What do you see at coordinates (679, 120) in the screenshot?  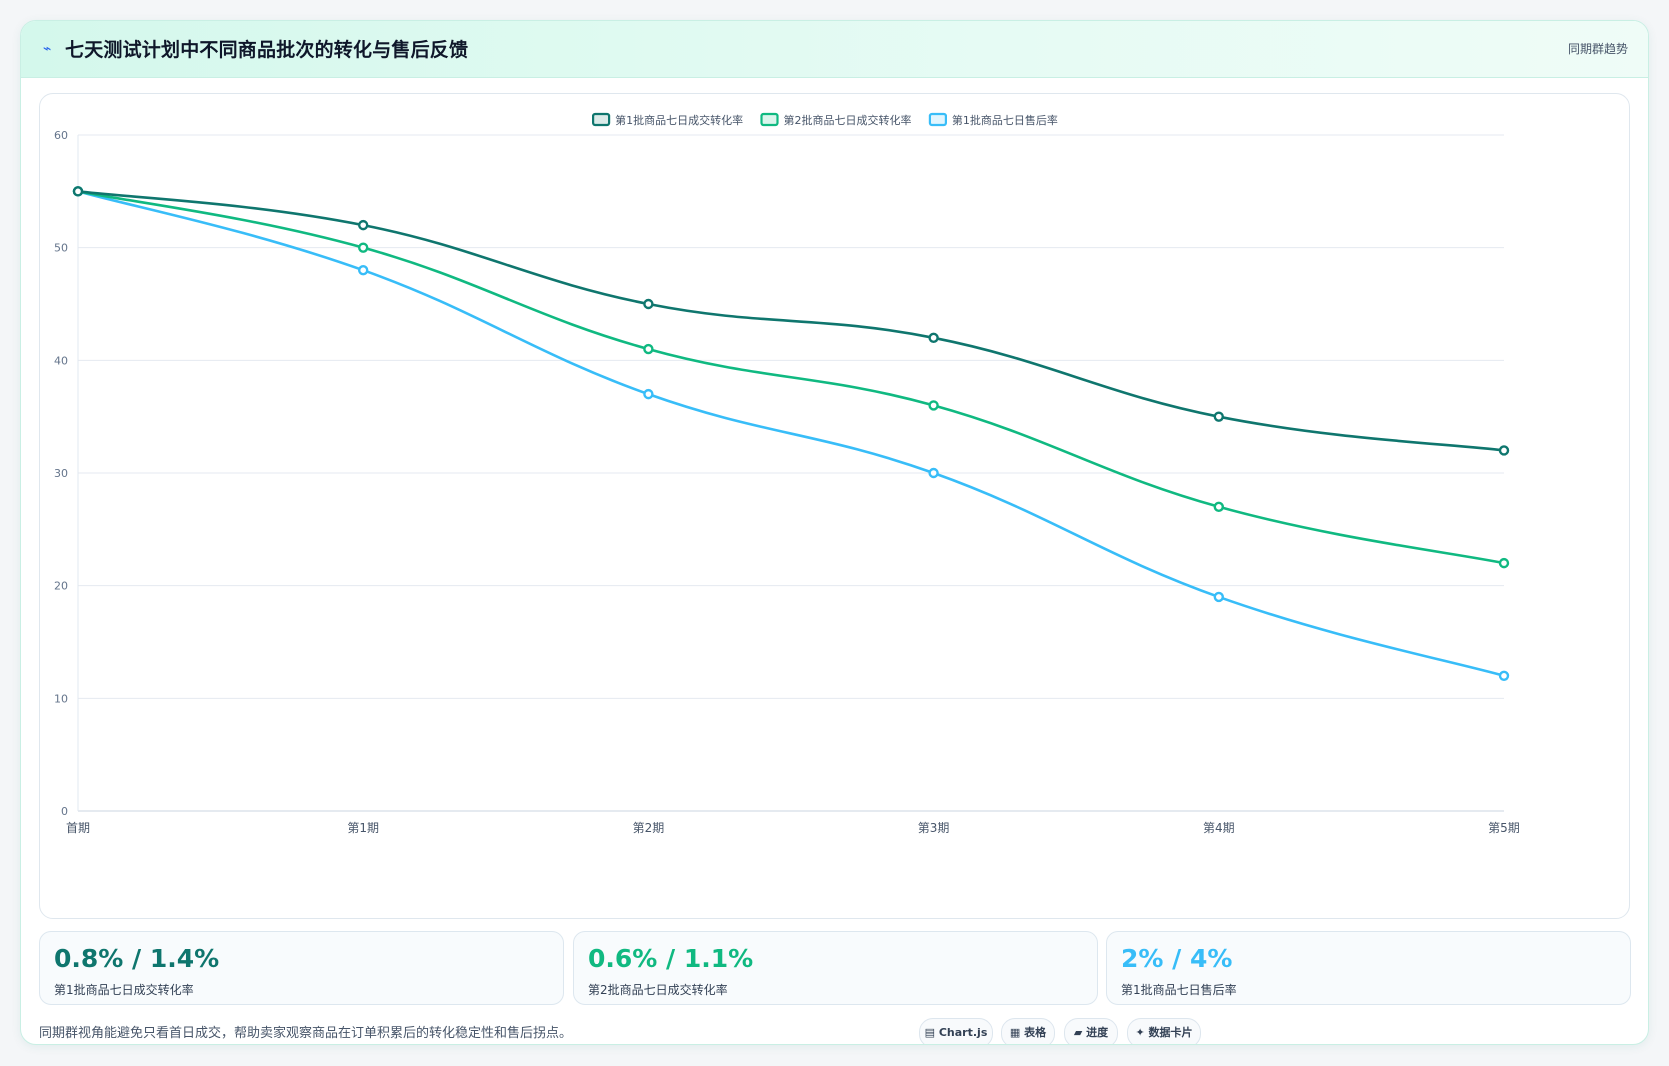 I see `legend-label: 第1批商品七日成交转化率` at bounding box center [679, 120].